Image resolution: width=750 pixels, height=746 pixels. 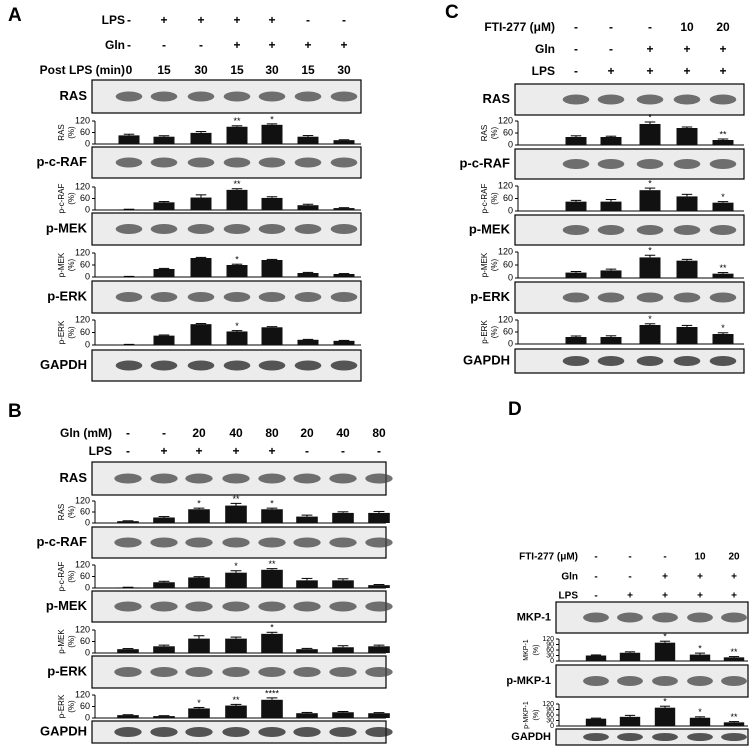 What do you see at coordinates (700, 557) in the screenshot?
I see `condition-value: 10` at bounding box center [700, 557].